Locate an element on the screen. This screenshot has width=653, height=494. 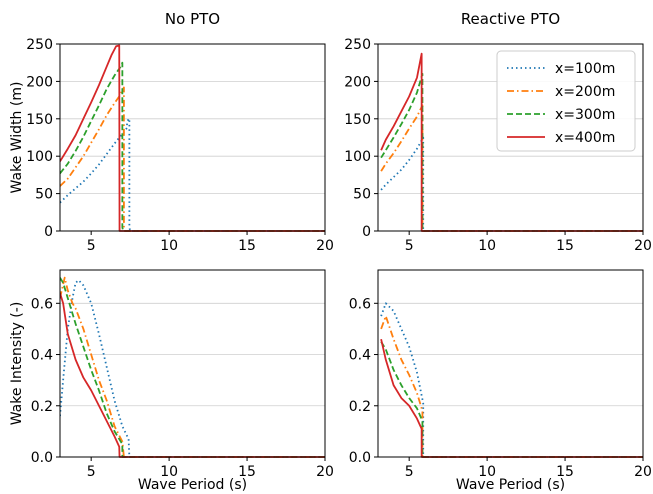
legend-label-x-200m: x=200m is located at coordinates (585, 92).